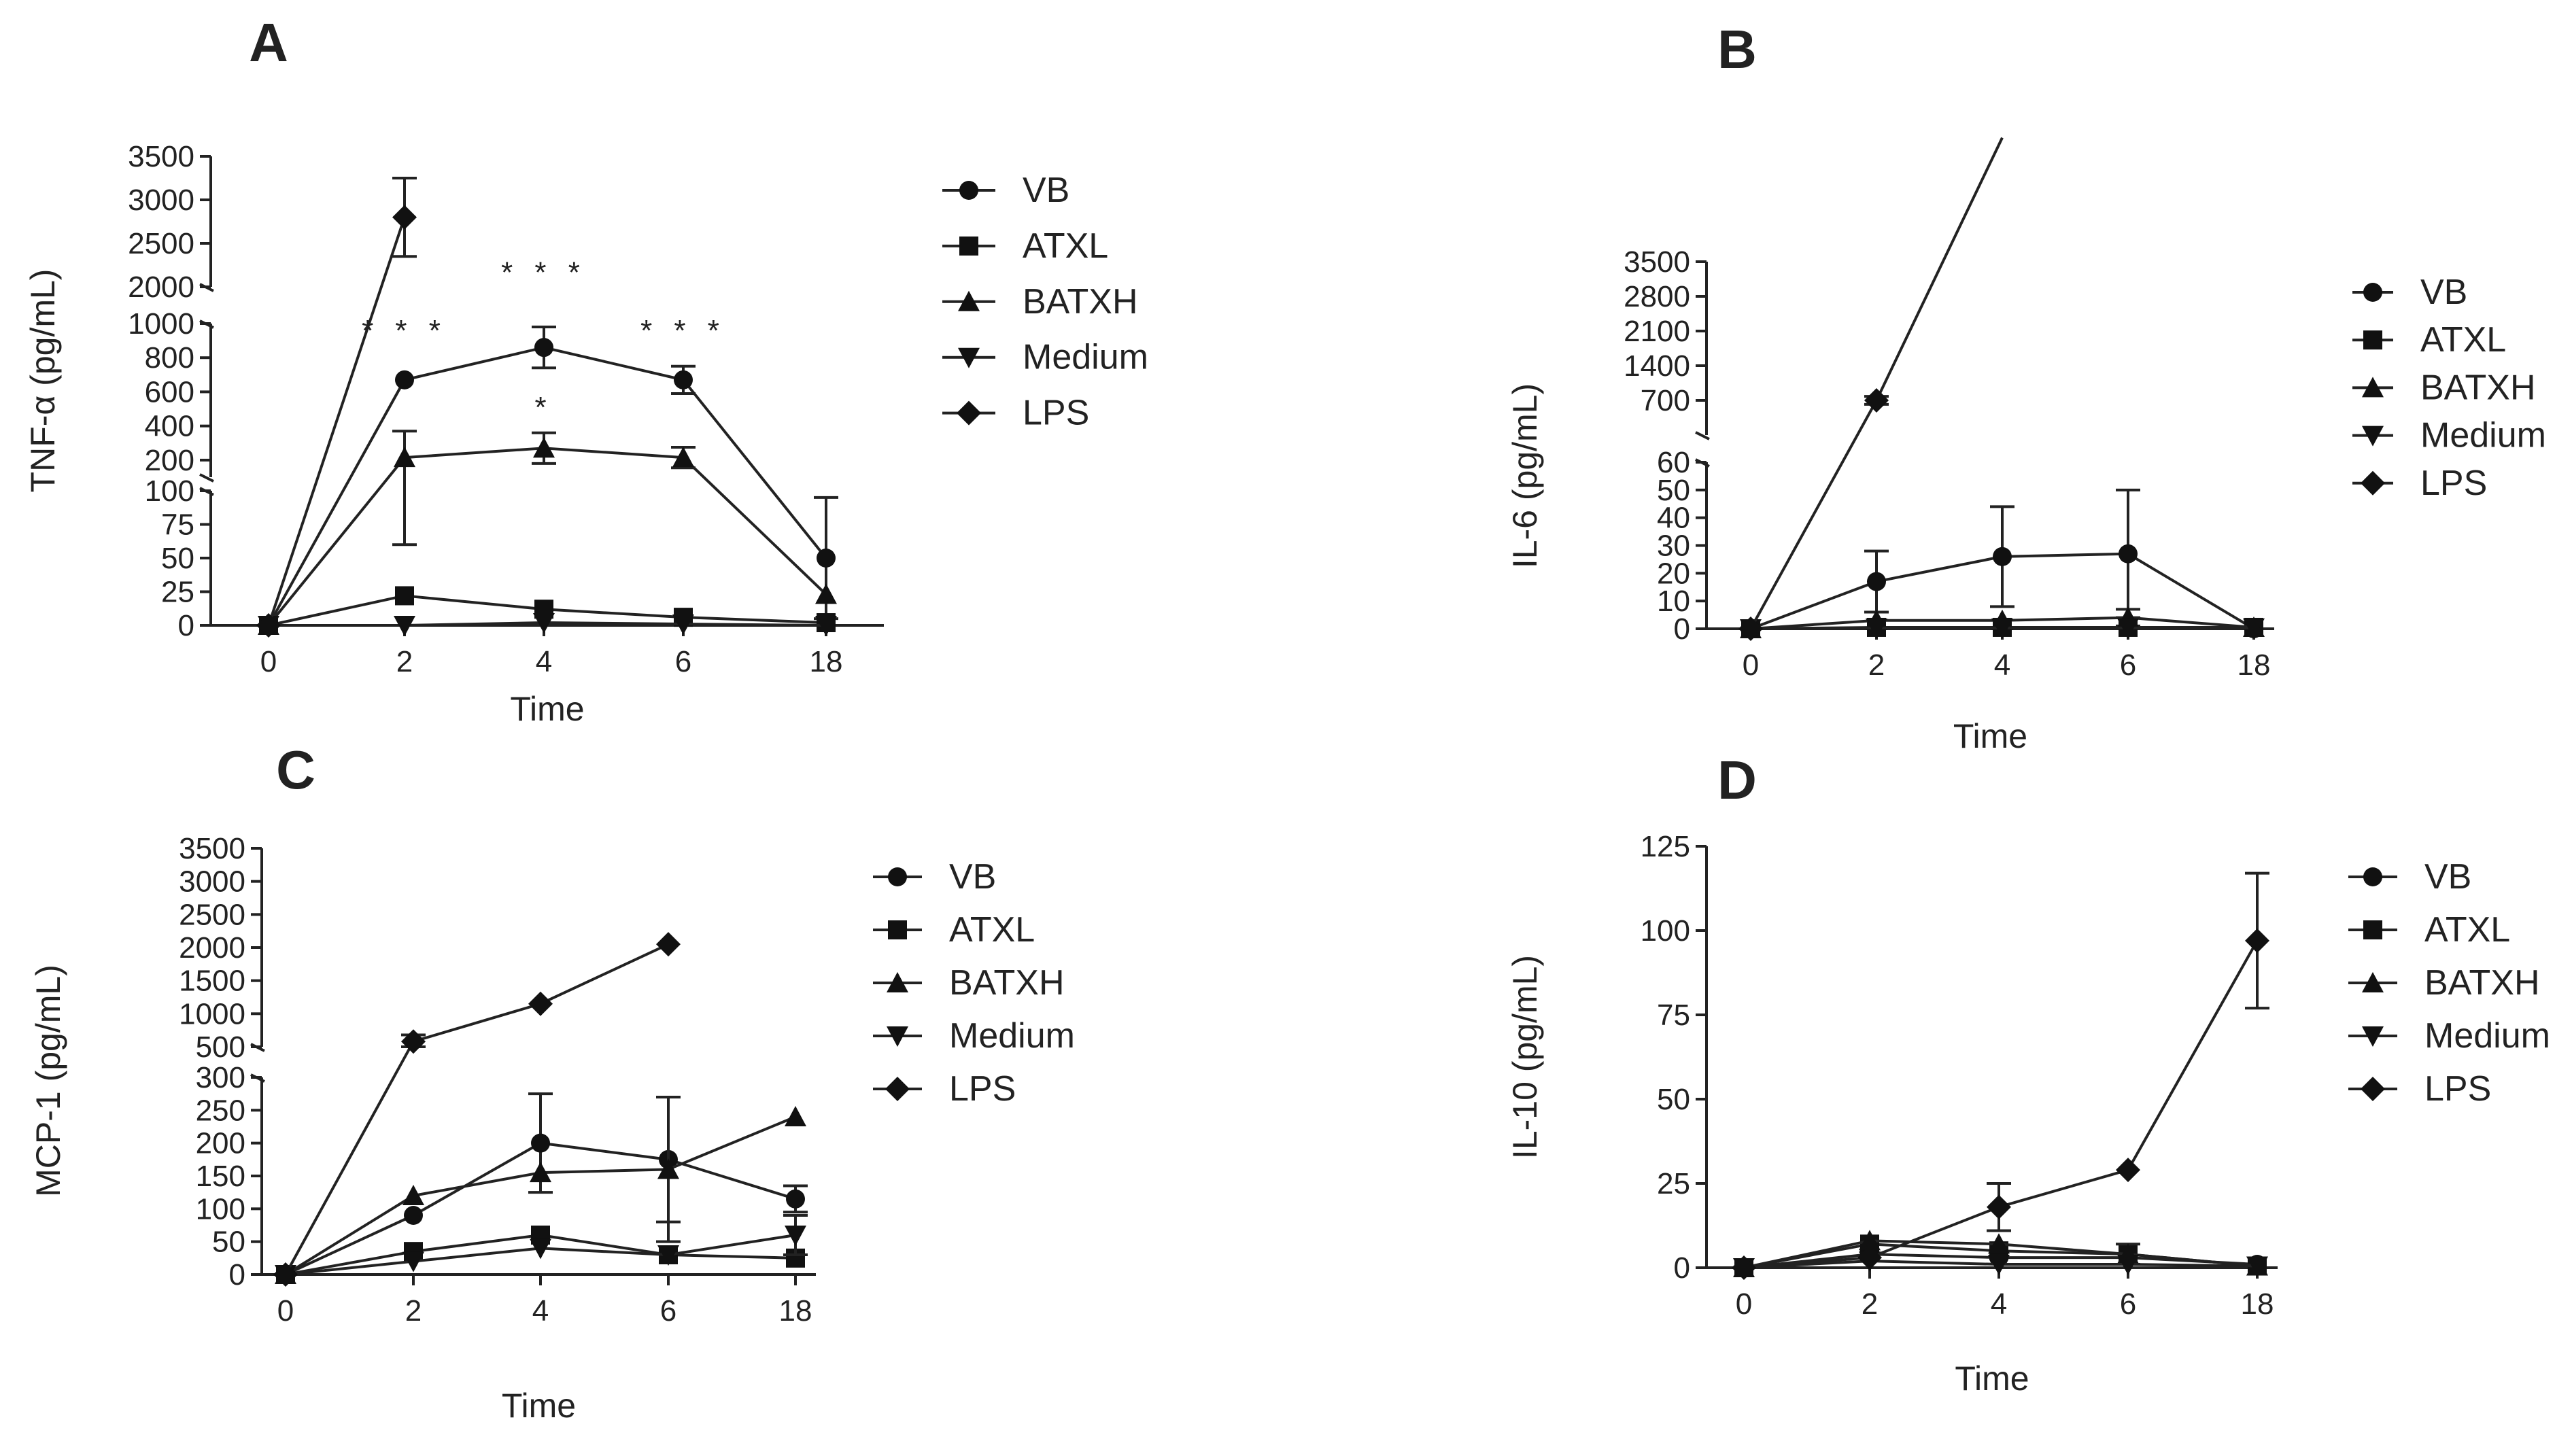  What do you see at coordinates (1065, 246) in the screenshot?
I see `legend-label: ATXL` at bounding box center [1065, 246].